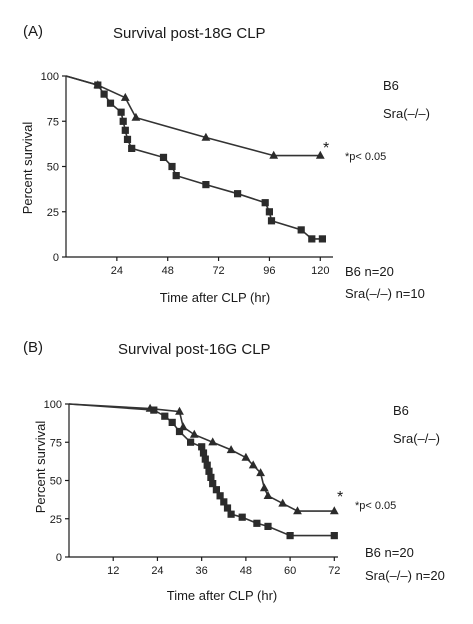 Image resolution: width=473 pixels, height=624 pixels. Describe the element at coordinates (33, 31) in the screenshot. I see `panel-a-label: (A)` at that location.